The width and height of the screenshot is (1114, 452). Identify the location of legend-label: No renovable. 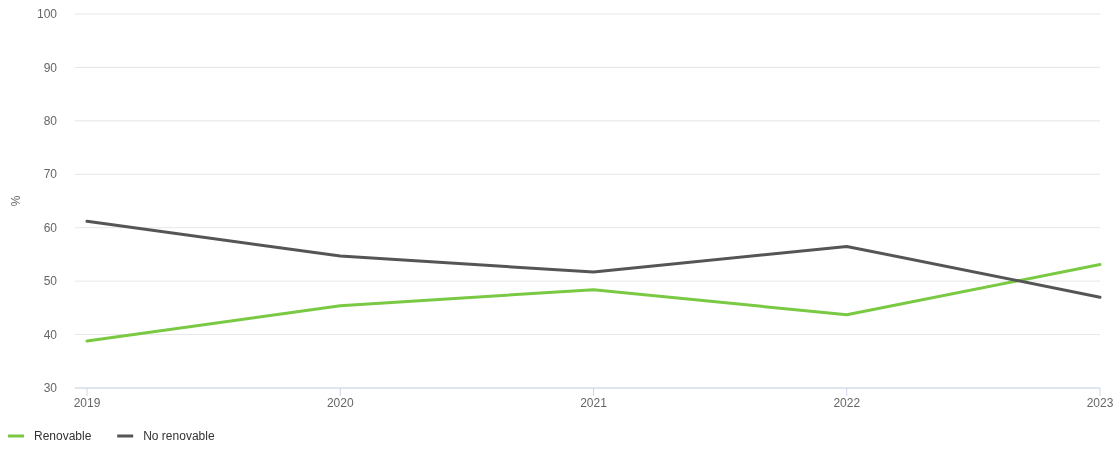
(179, 436).